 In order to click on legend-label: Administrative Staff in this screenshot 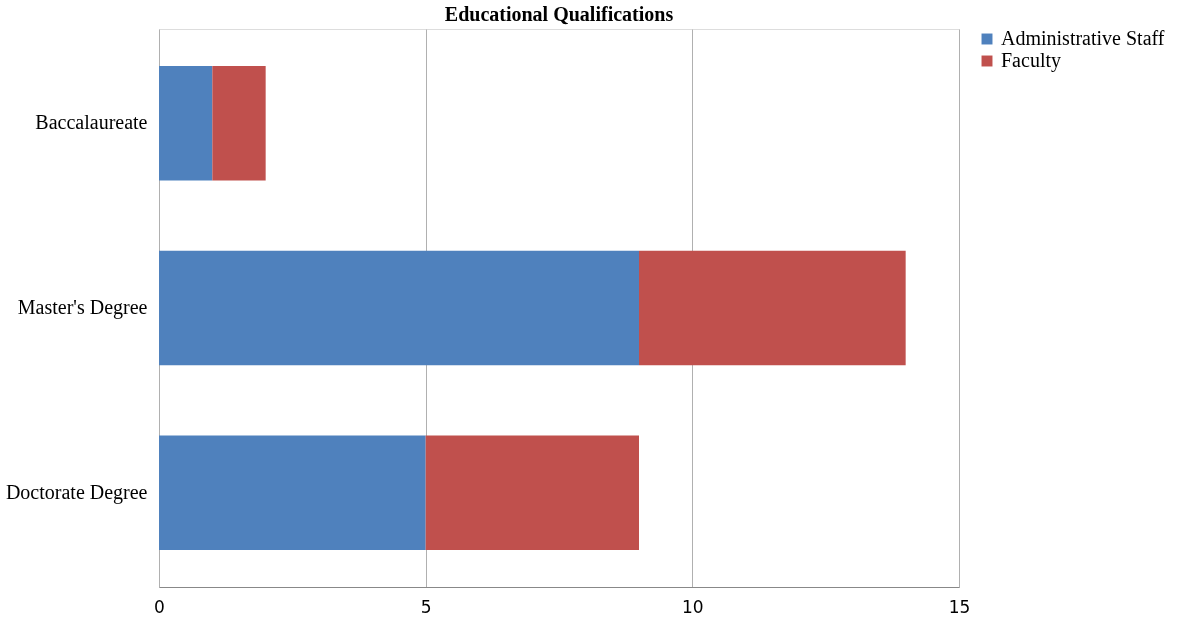, I will do `click(1083, 38)`.